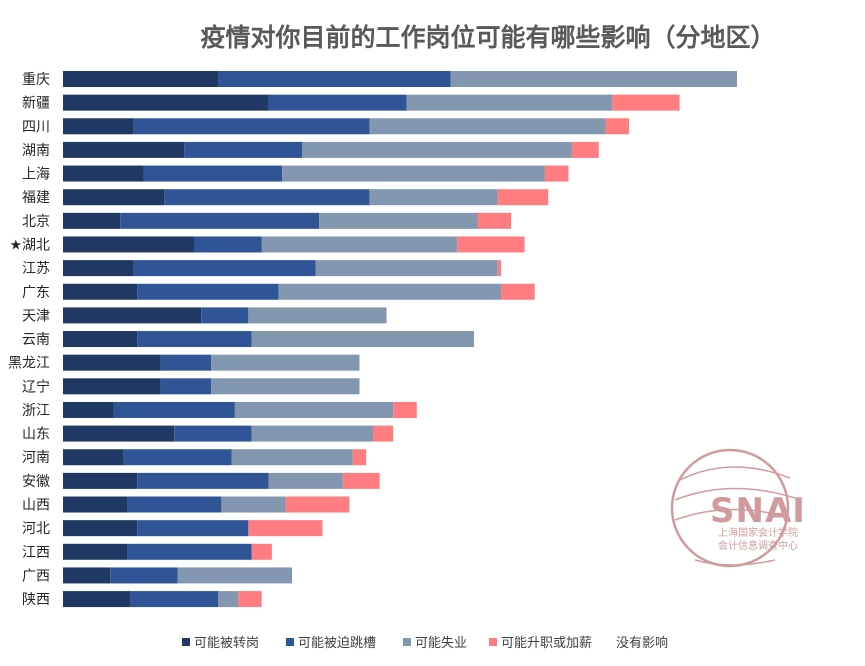 Image resolution: width=865 pixels, height=666 pixels. I want to click on category-label: 福建, so click(36, 198).